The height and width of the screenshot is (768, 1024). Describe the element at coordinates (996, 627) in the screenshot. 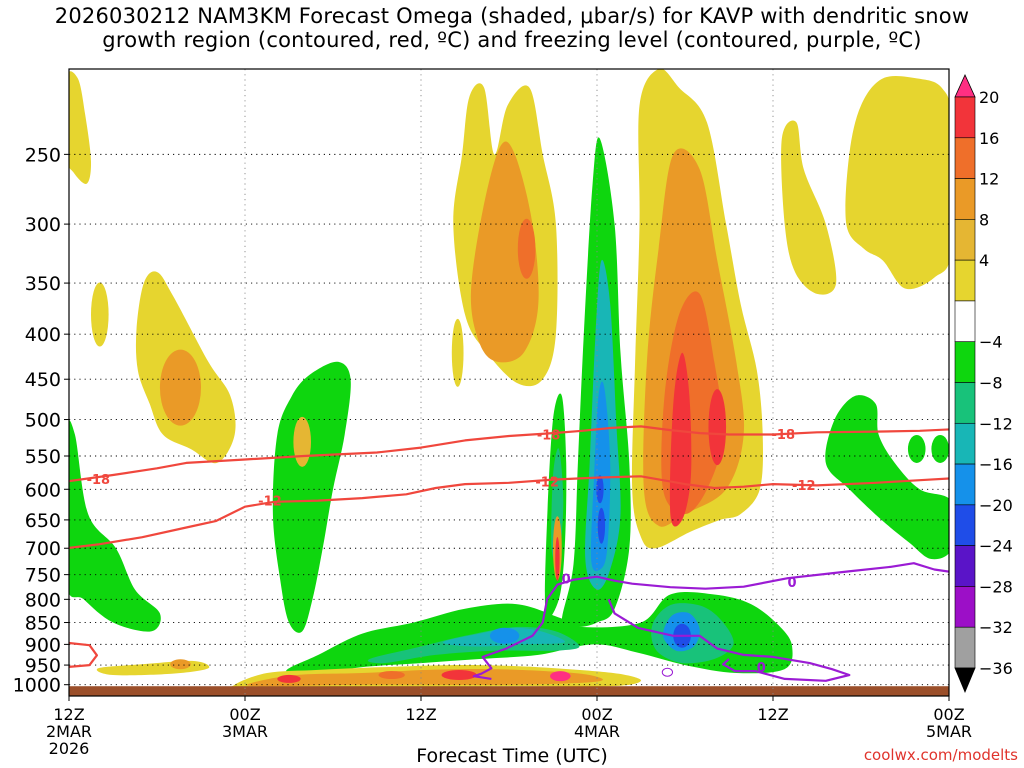

I see `colorbar-tick-label: −32` at that location.